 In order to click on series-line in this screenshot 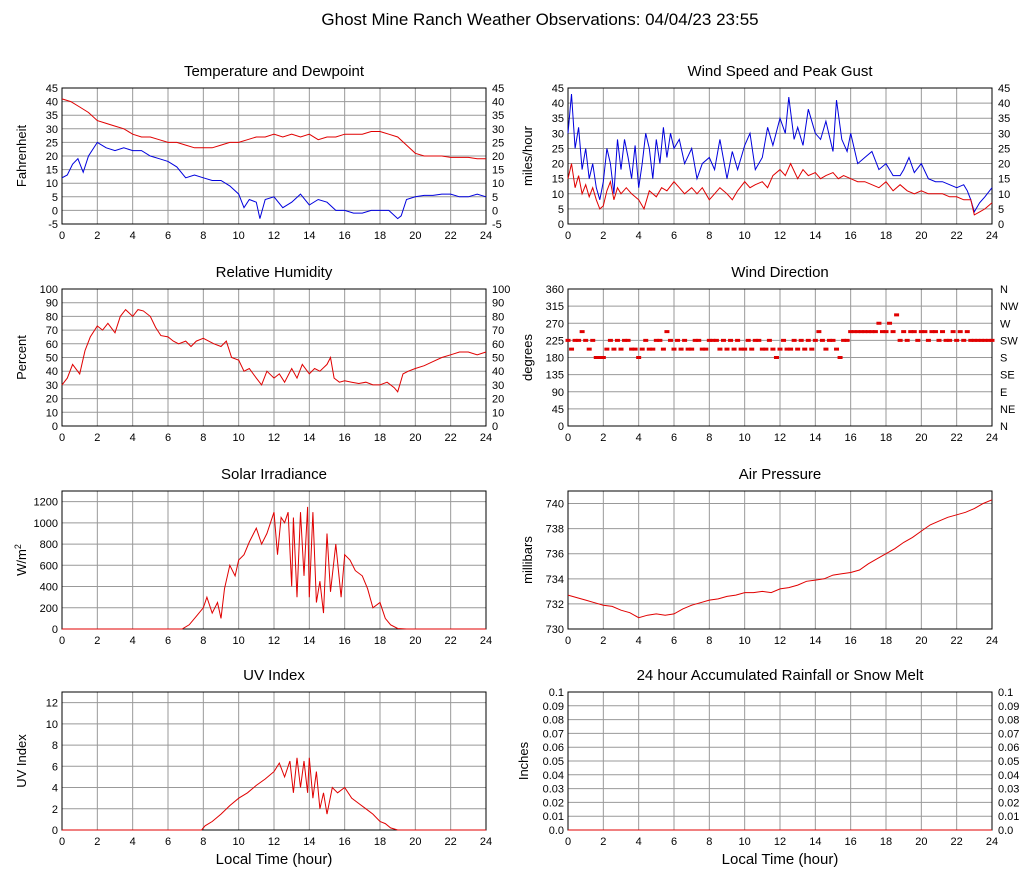, I will do `click(274, 350)`.